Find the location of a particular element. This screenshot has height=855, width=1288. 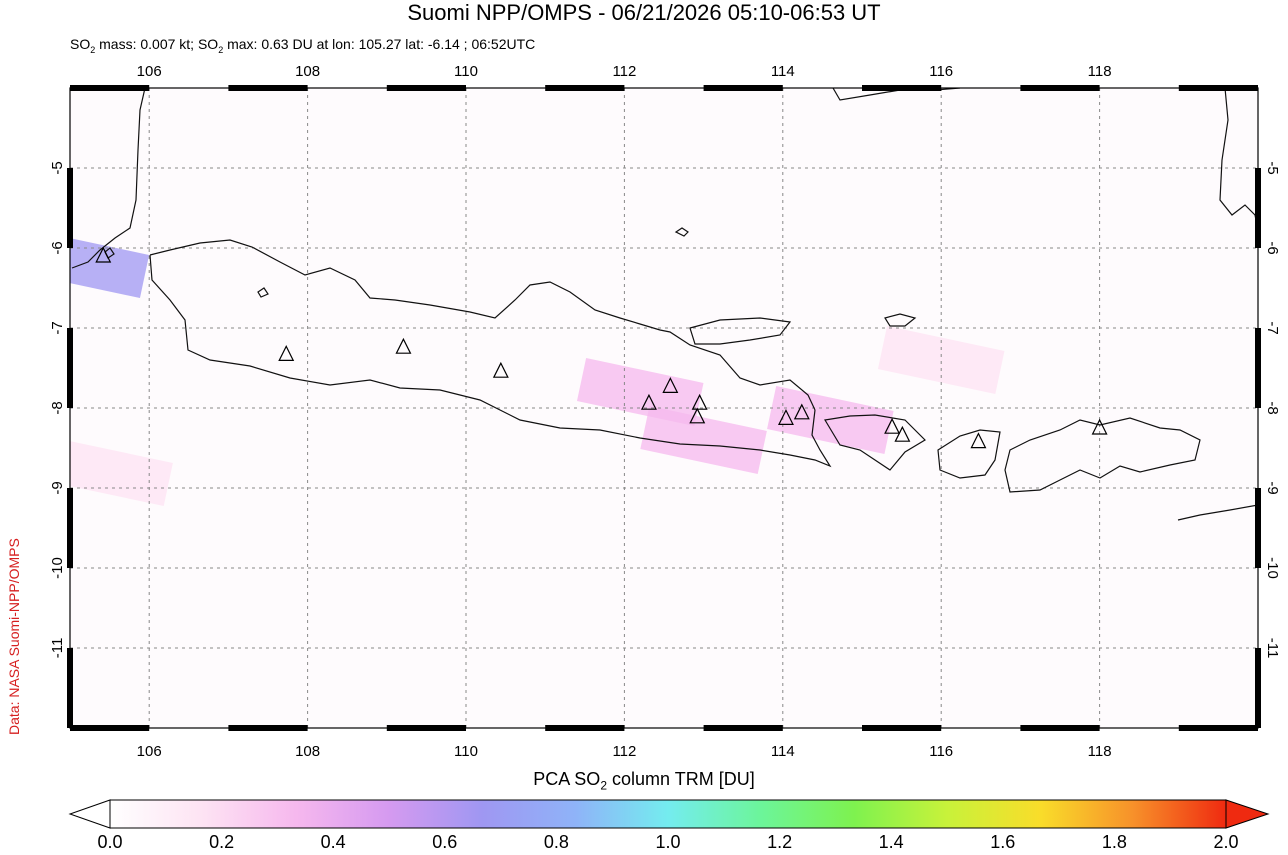

colorbar-tick-label: 1.4 is located at coordinates (891, 842).